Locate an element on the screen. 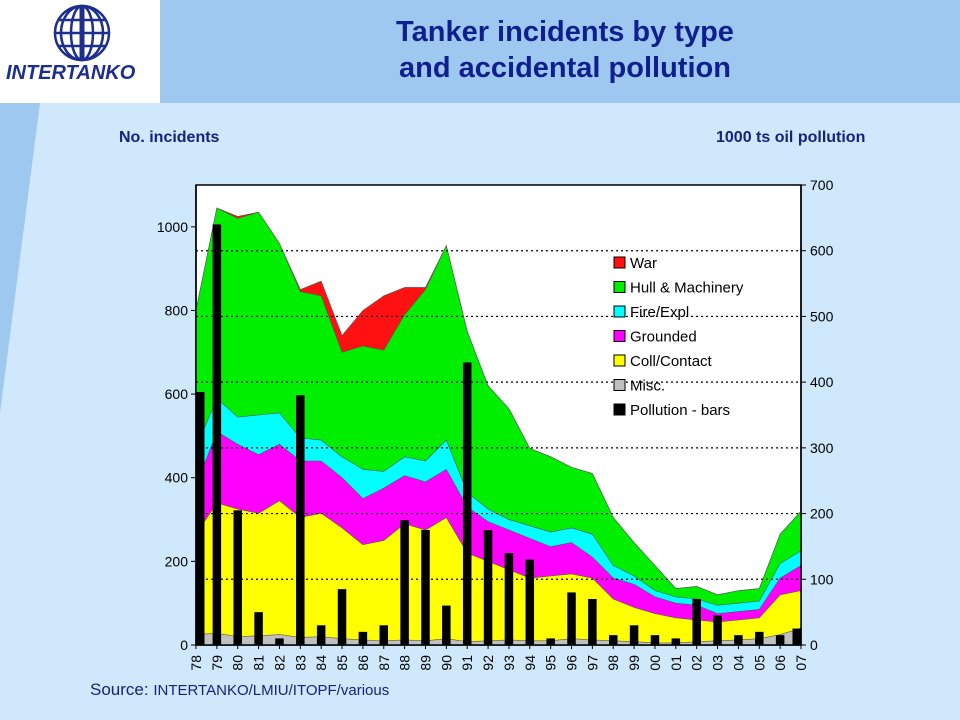 This screenshot has width=960, height=720. x-tick-label: 81 is located at coordinates (259, 663).